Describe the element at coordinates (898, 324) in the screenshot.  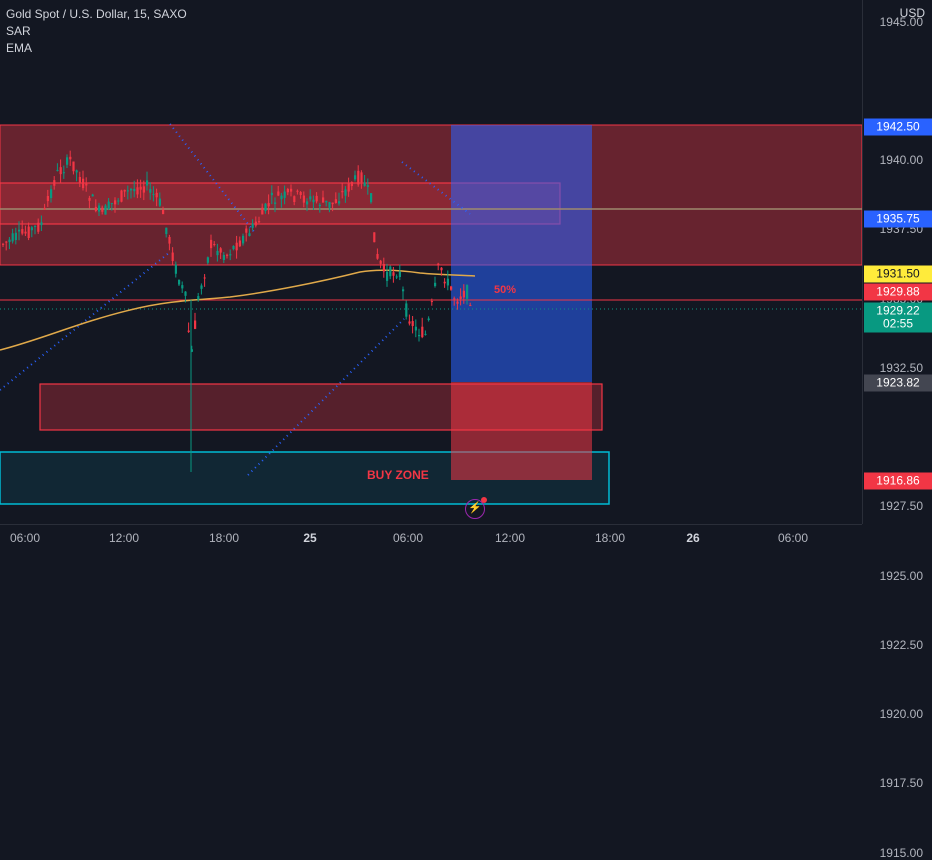
I see `price-tag: 02:55` at that location.